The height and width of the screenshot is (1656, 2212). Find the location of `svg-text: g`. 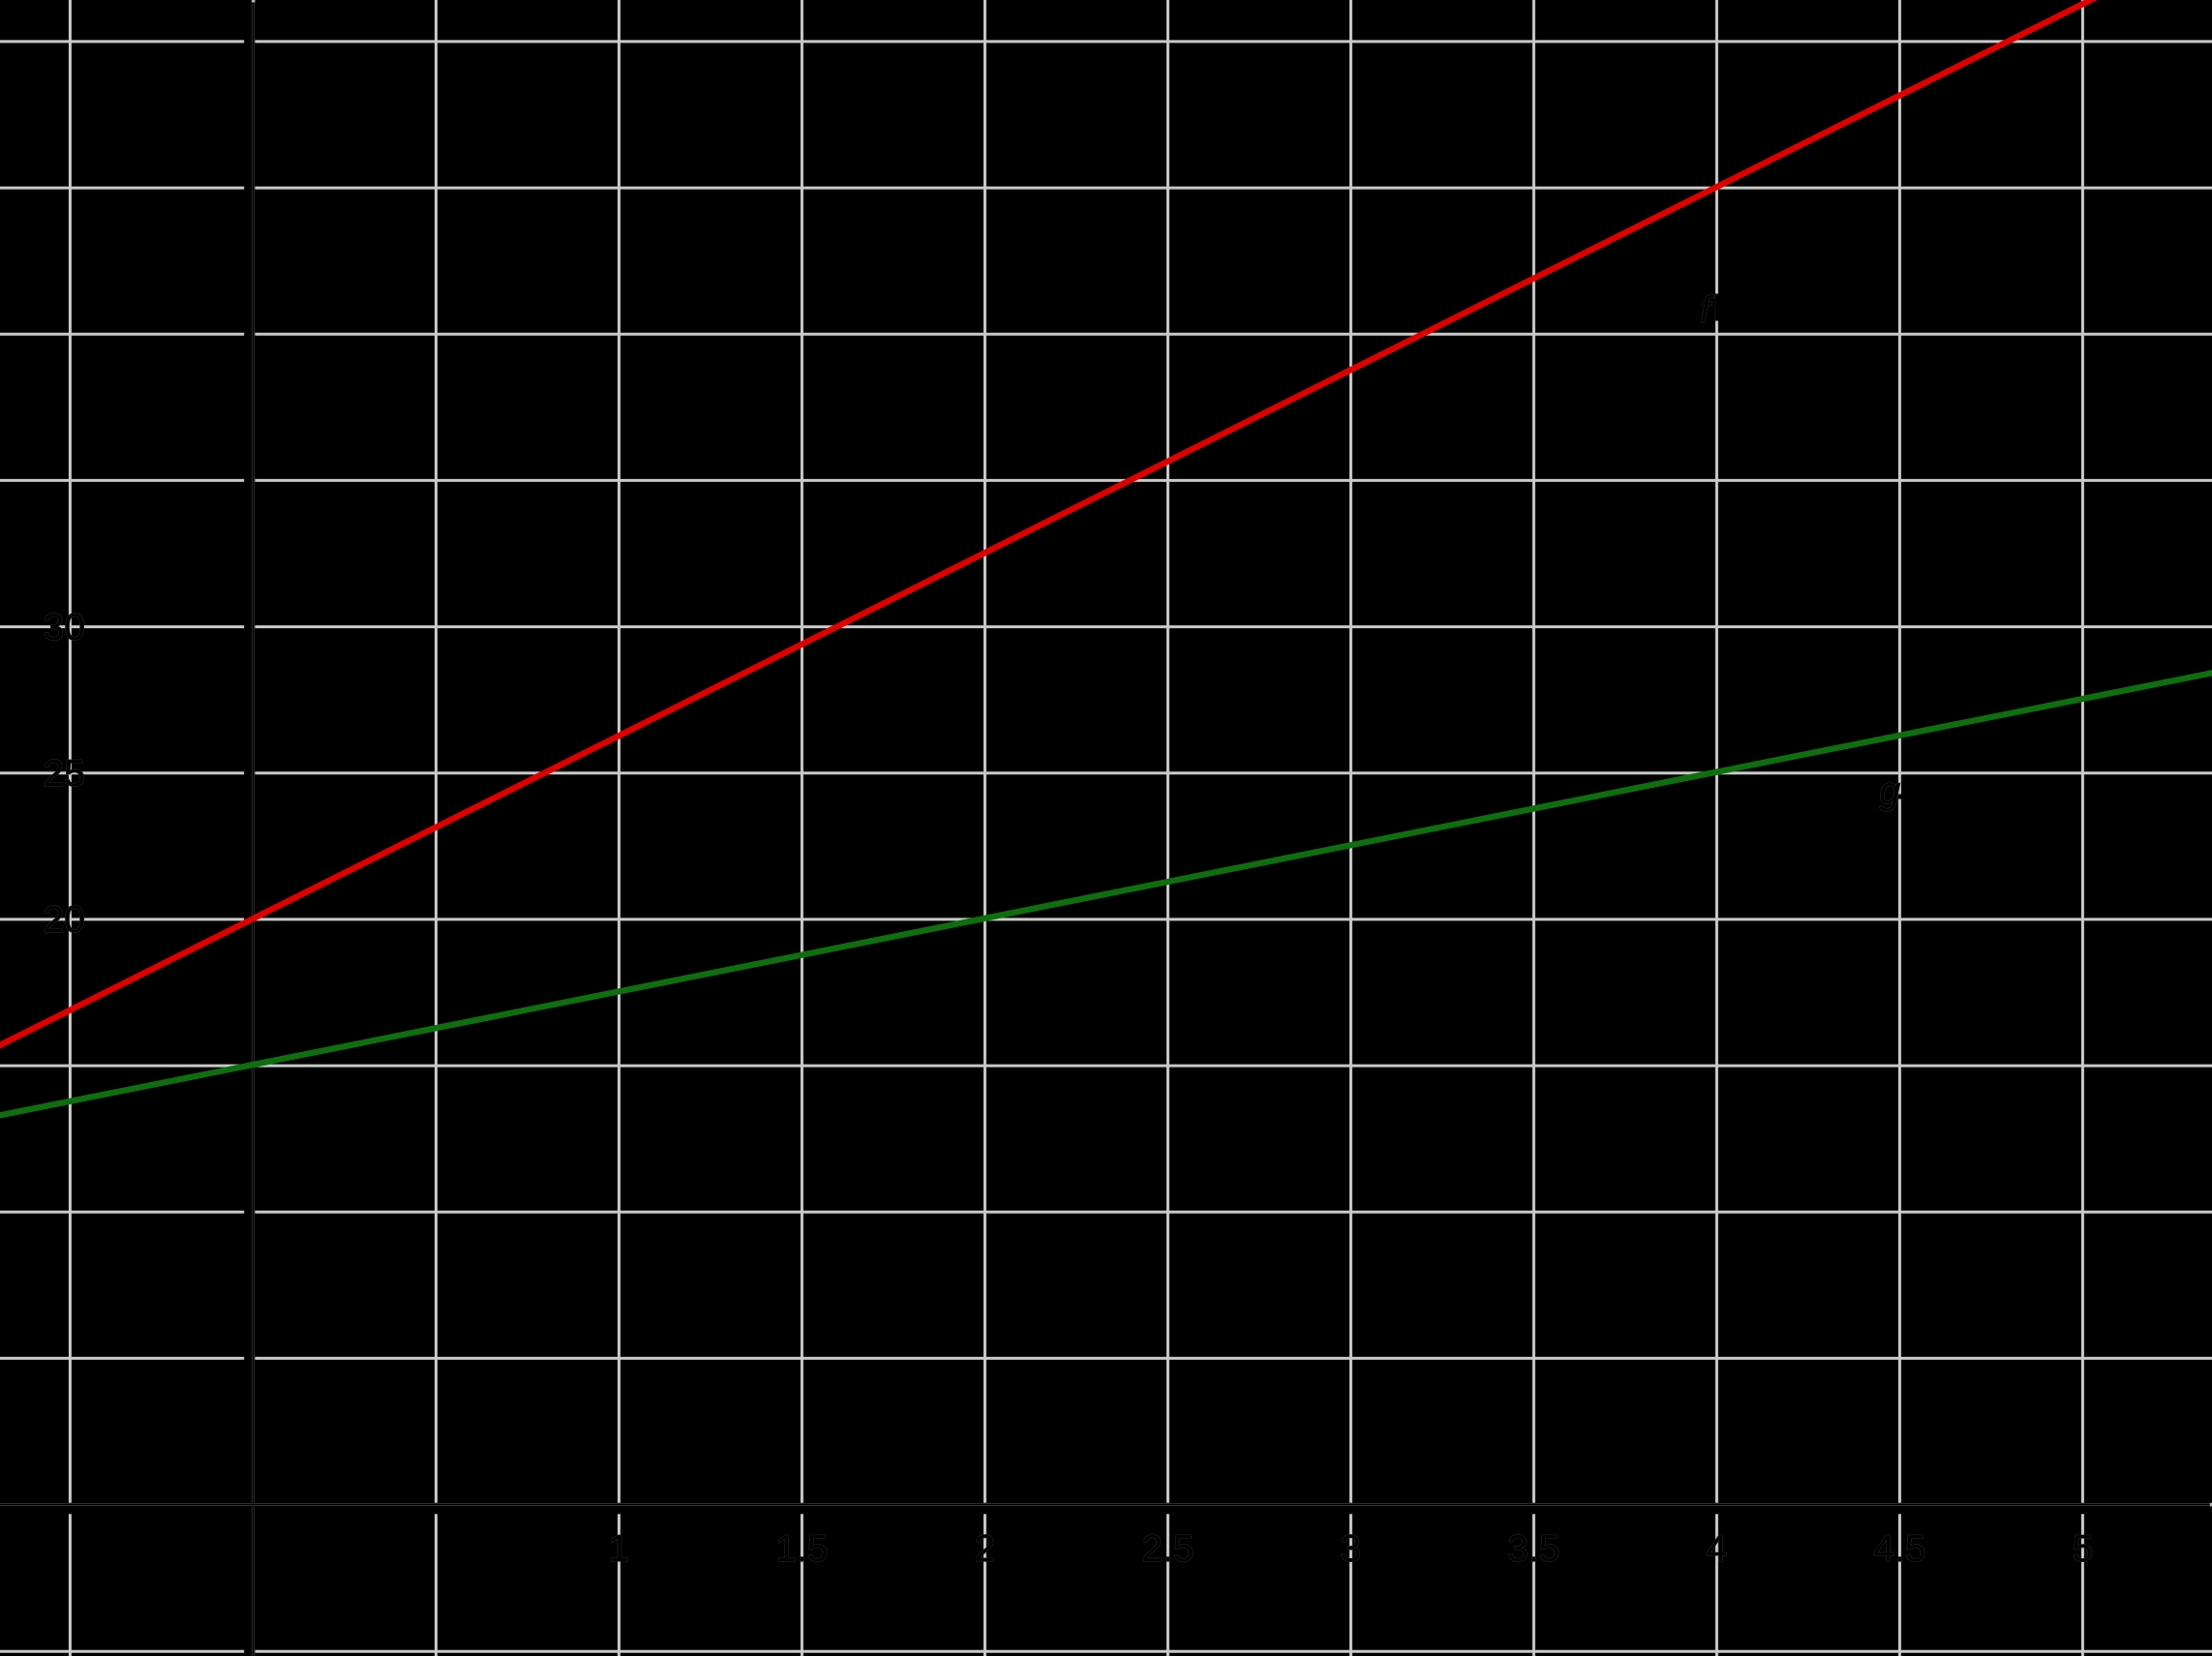

svg-text: g is located at coordinates (1889, 791).